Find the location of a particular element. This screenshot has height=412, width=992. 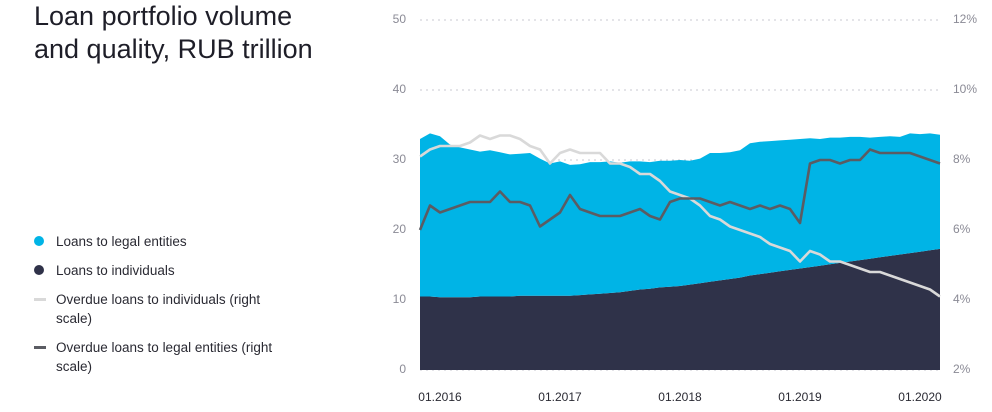

x-tick-label: 01.2018 is located at coordinates (680, 397).